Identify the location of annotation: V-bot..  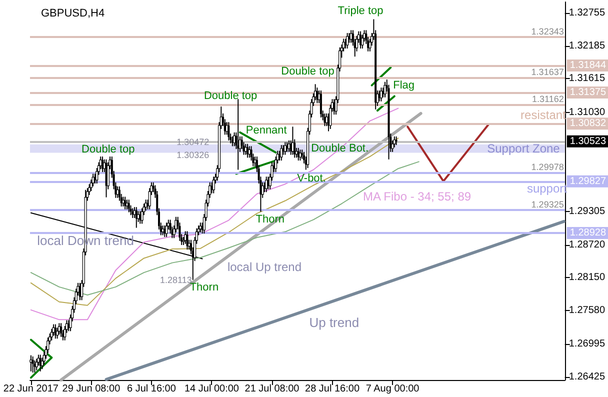
(311, 178).